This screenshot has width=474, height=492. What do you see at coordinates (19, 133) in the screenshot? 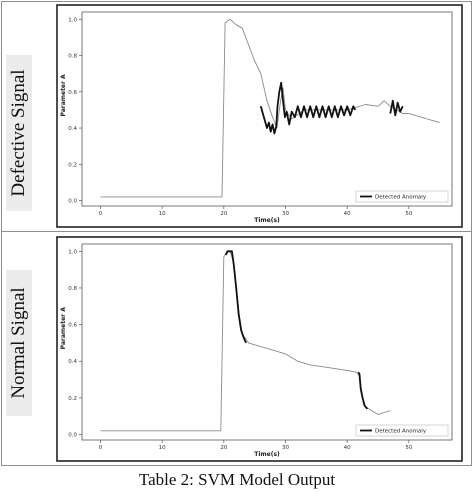
I see `side-label-box-defective: Defective Signal` at bounding box center [19, 133].